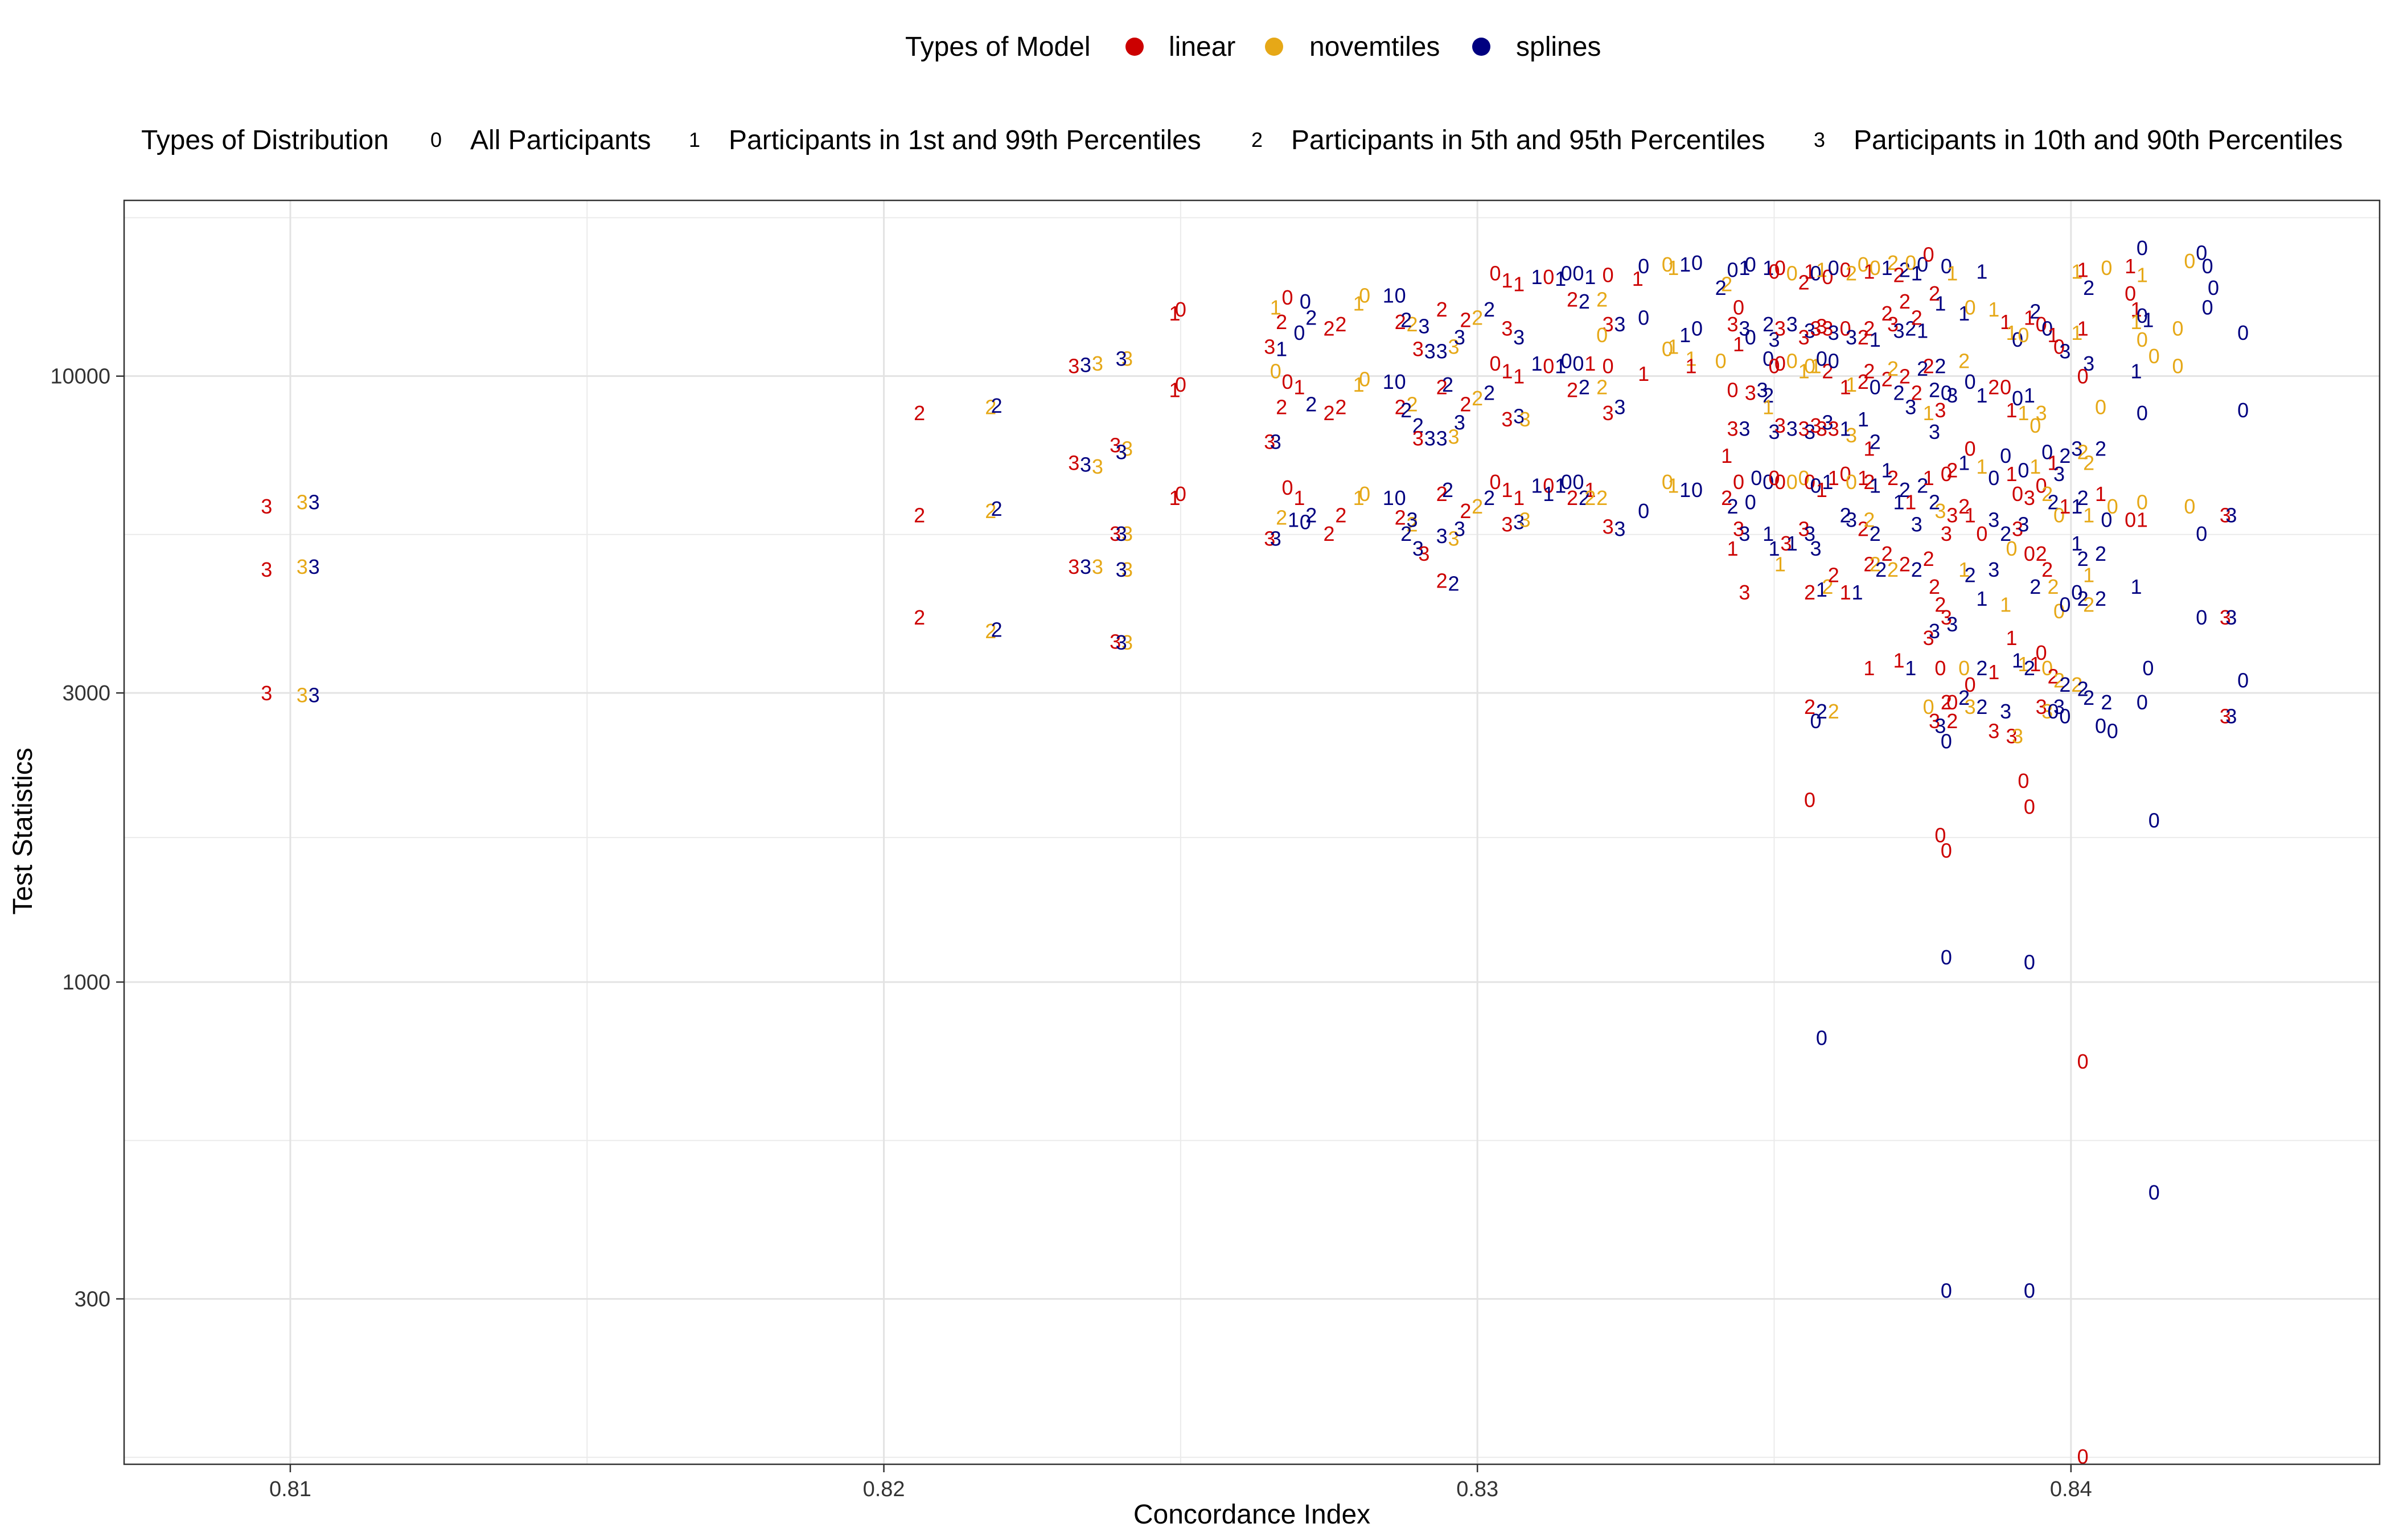  Describe the element at coordinates (1477, 1489) in the screenshot. I see `x-tick-label: 0.83` at that location.